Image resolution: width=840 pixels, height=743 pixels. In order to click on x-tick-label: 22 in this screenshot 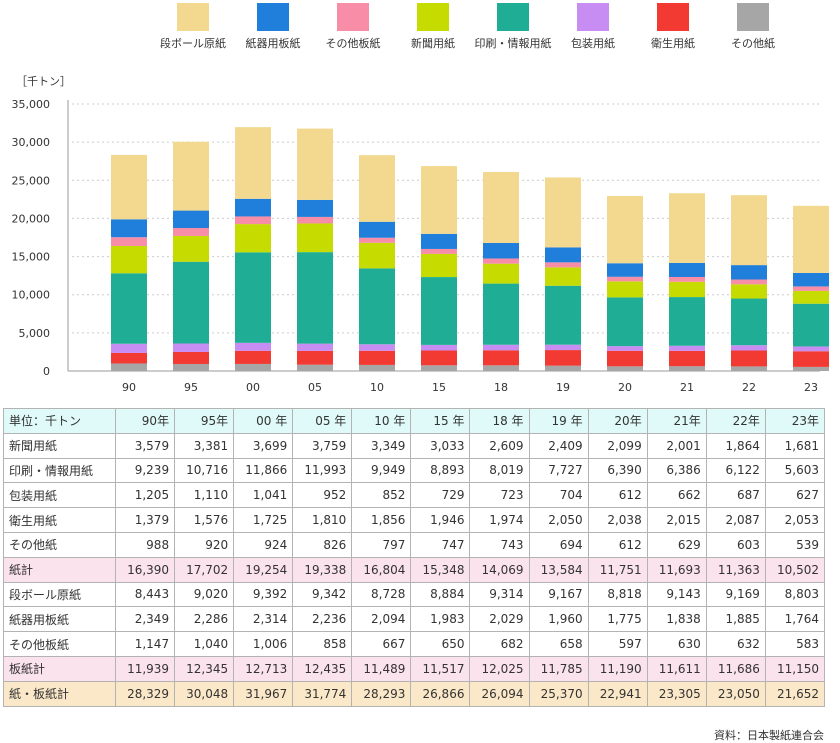, I will do `click(749, 387)`.